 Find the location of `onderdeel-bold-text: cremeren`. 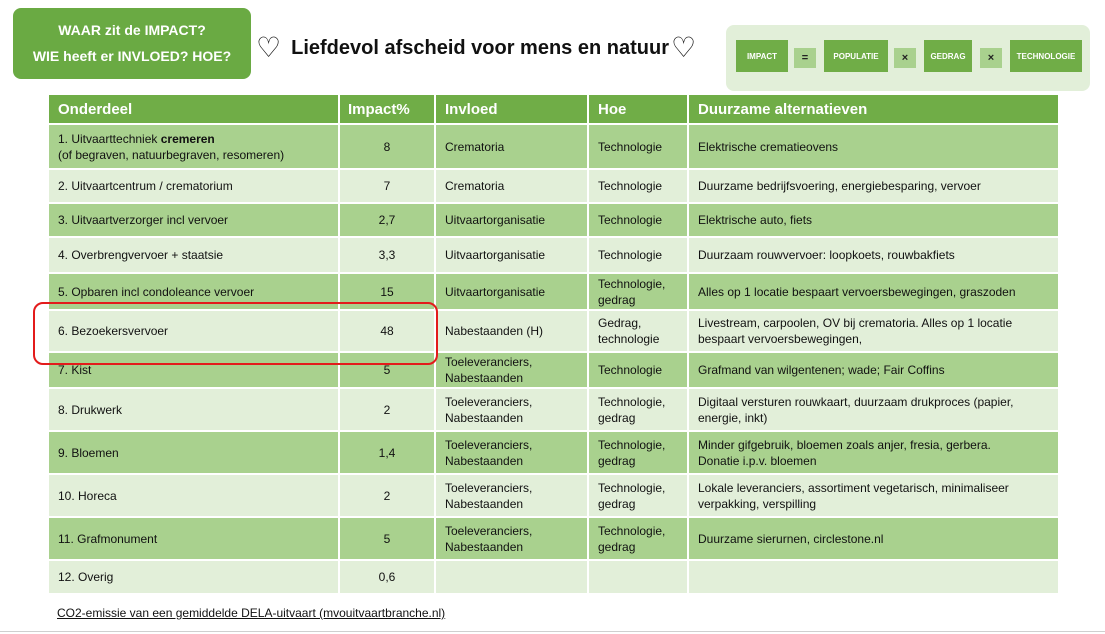

onderdeel-bold-text: cremeren is located at coordinates (187, 138).